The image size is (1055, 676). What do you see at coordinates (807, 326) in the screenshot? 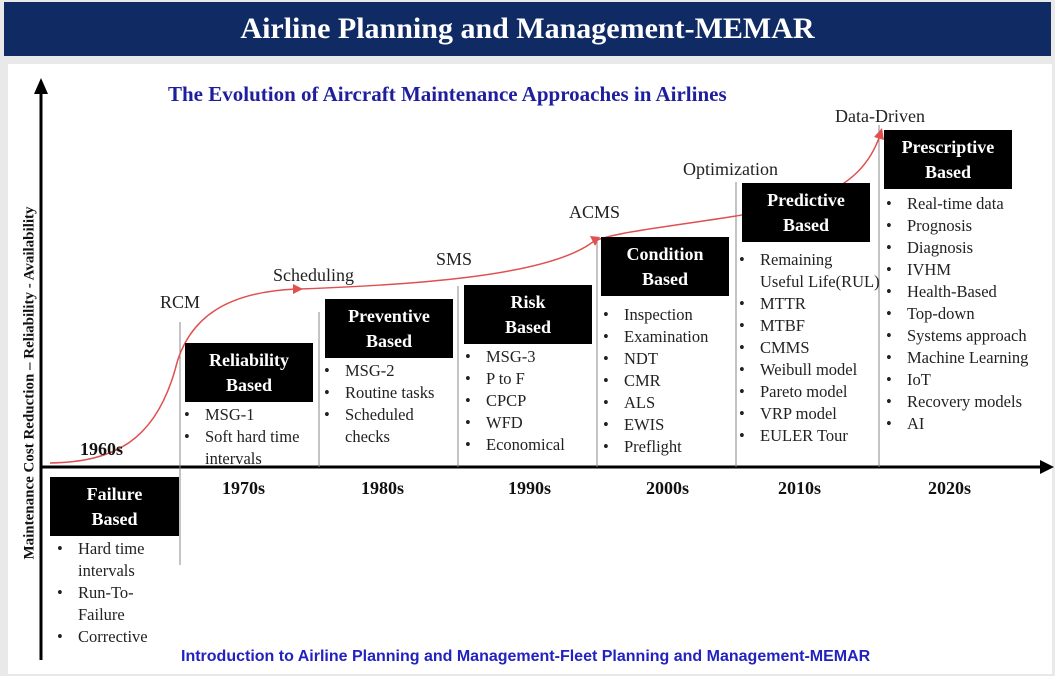
I see `list-item: MTBF` at bounding box center [807, 326].